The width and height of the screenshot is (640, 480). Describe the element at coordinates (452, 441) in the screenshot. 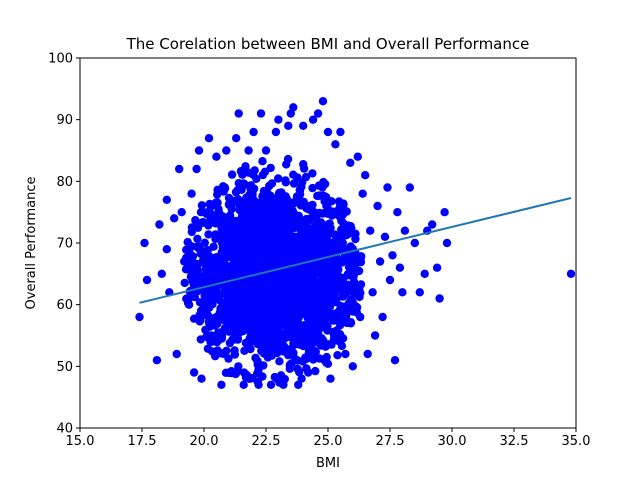

I see `x-tick-label: 30.0` at that location.